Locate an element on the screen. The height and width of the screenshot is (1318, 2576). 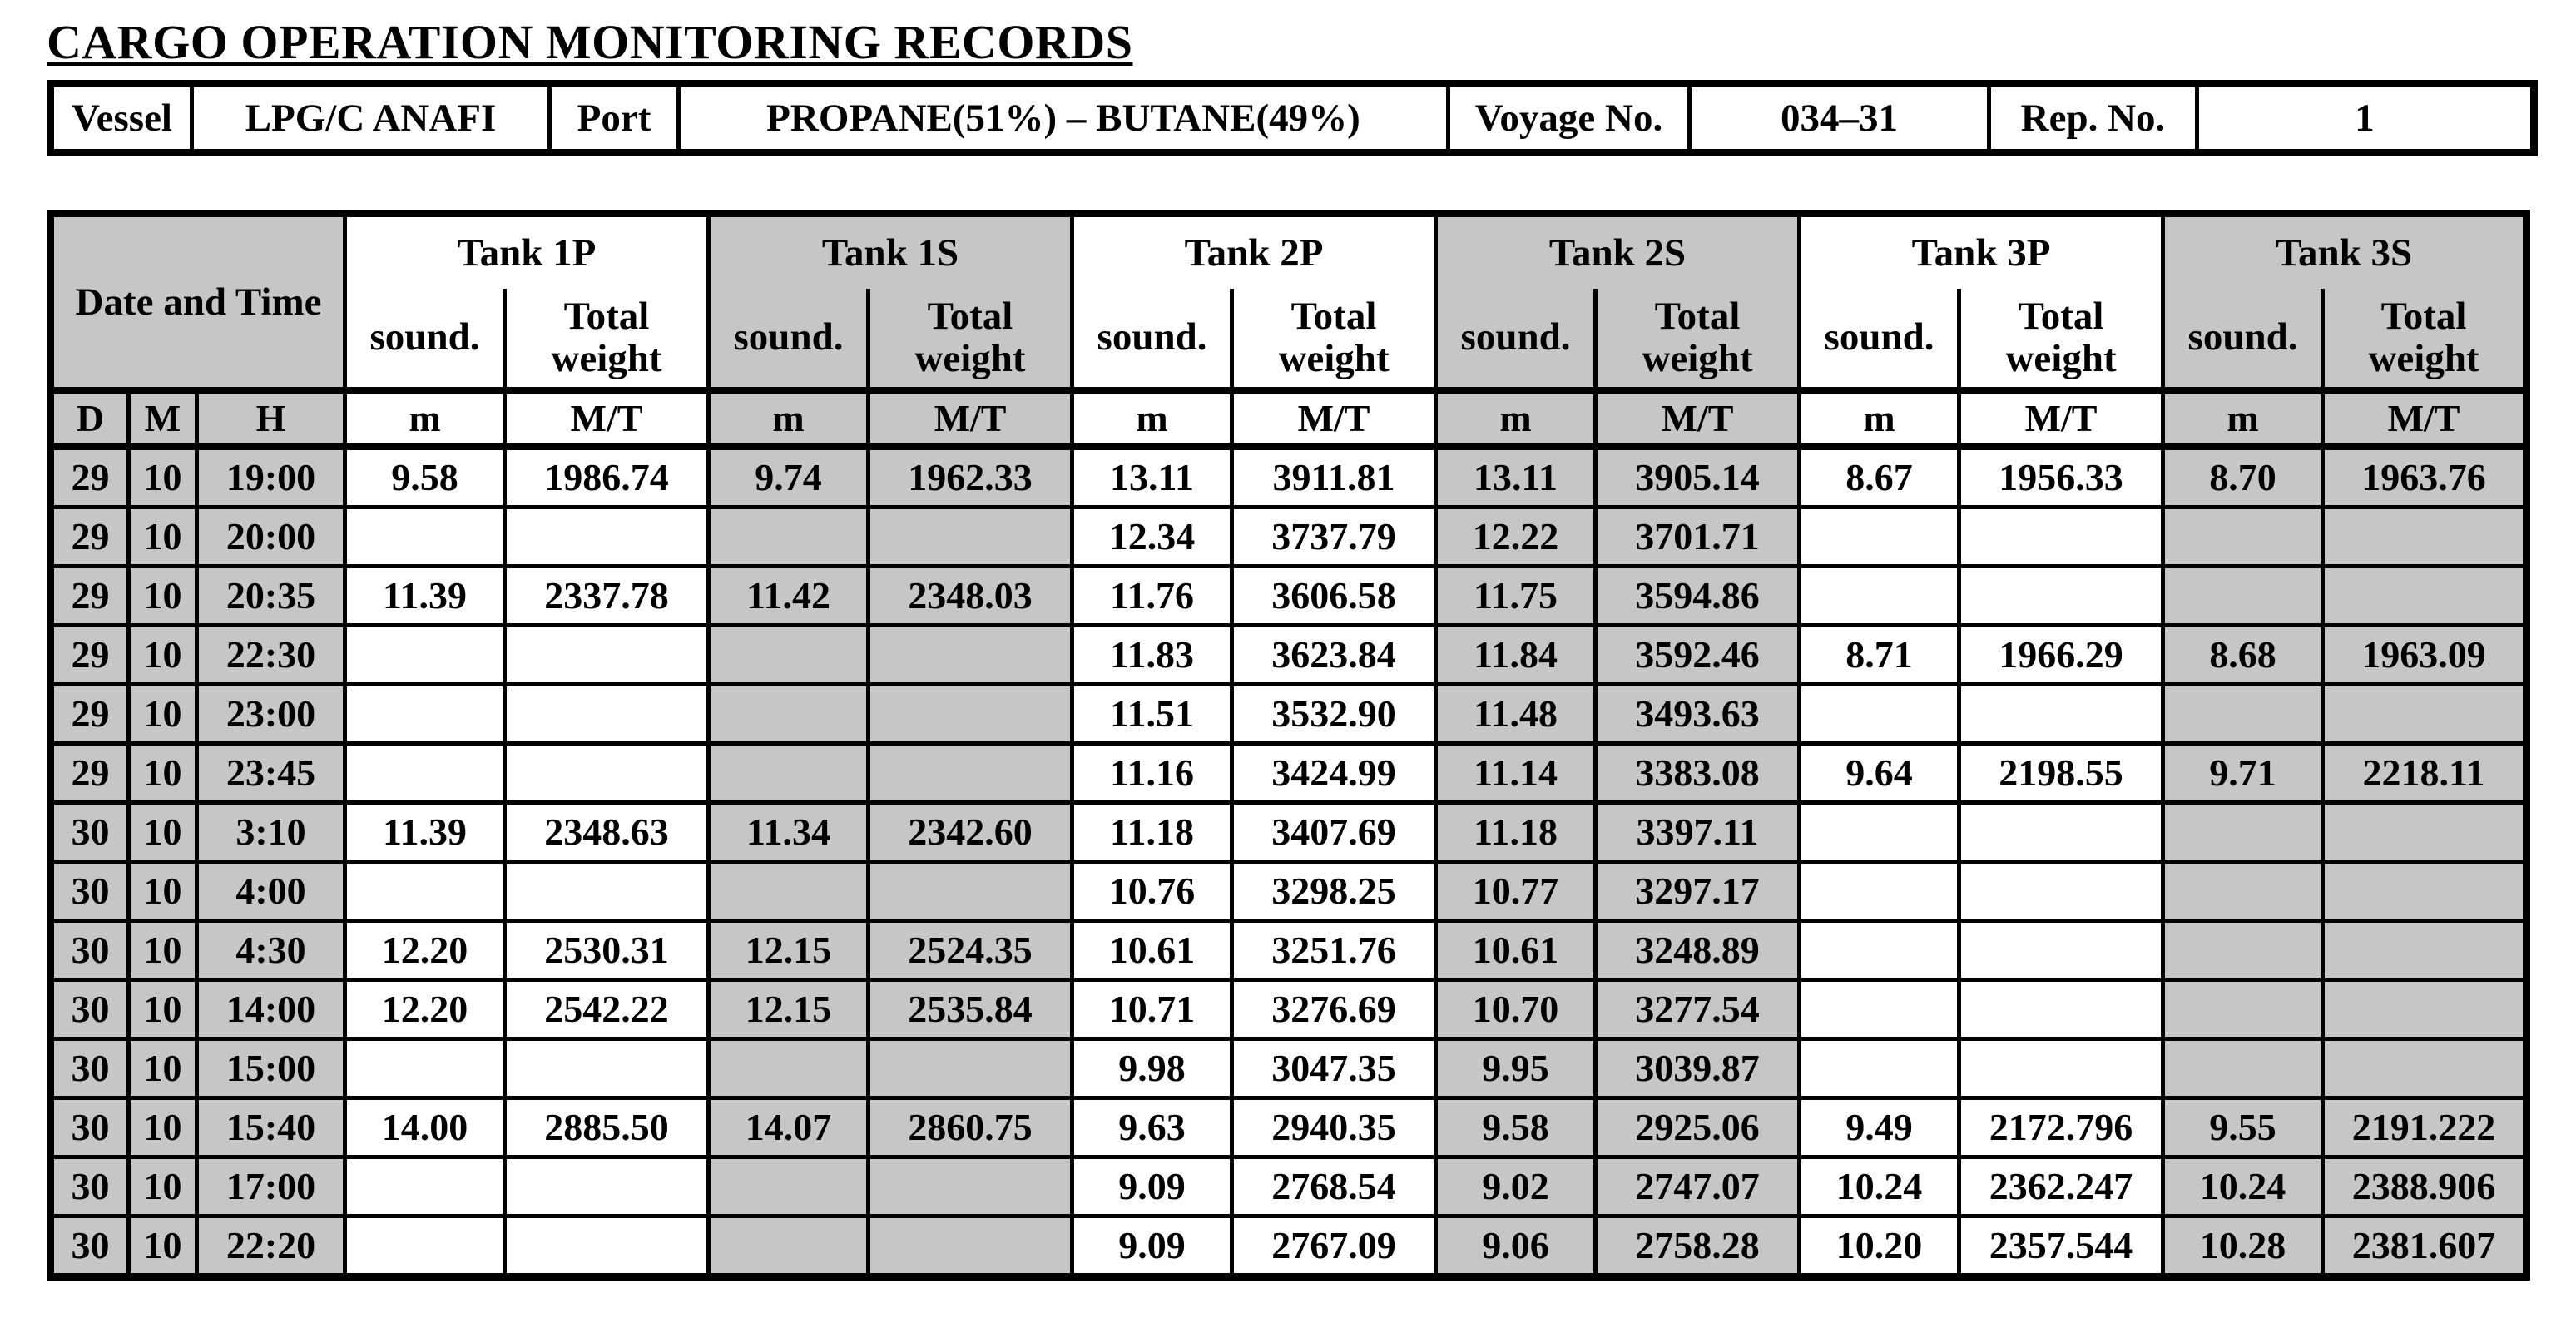
header-date-col-d: D is located at coordinates (90, 418).